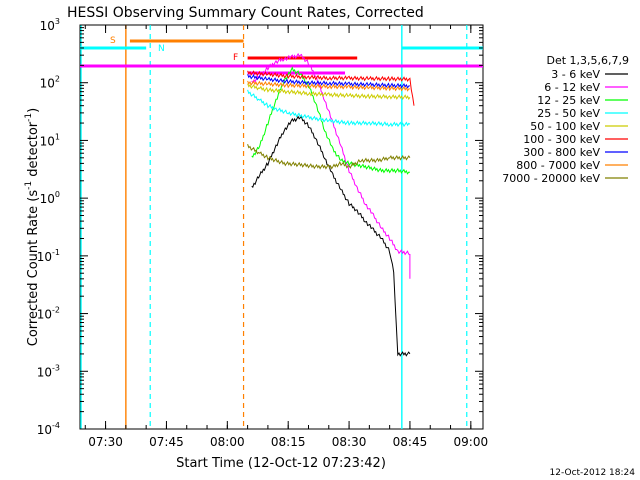 The height and width of the screenshot is (480, 640). Describe the element at coordinates (575, 74) in the screenshot. I see `legend-entry-label: 3 - 6 keV` at that location.